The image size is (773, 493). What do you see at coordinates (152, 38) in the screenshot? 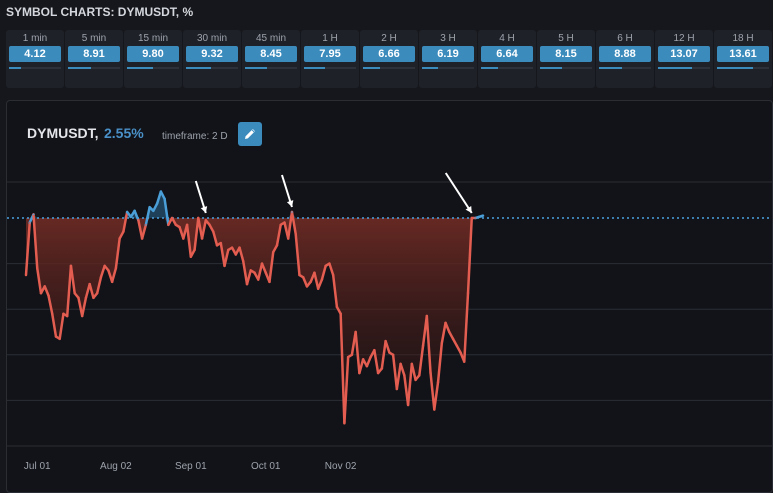
I see `timeframe-card-label: 15 min` at bounding box center [152, 38].